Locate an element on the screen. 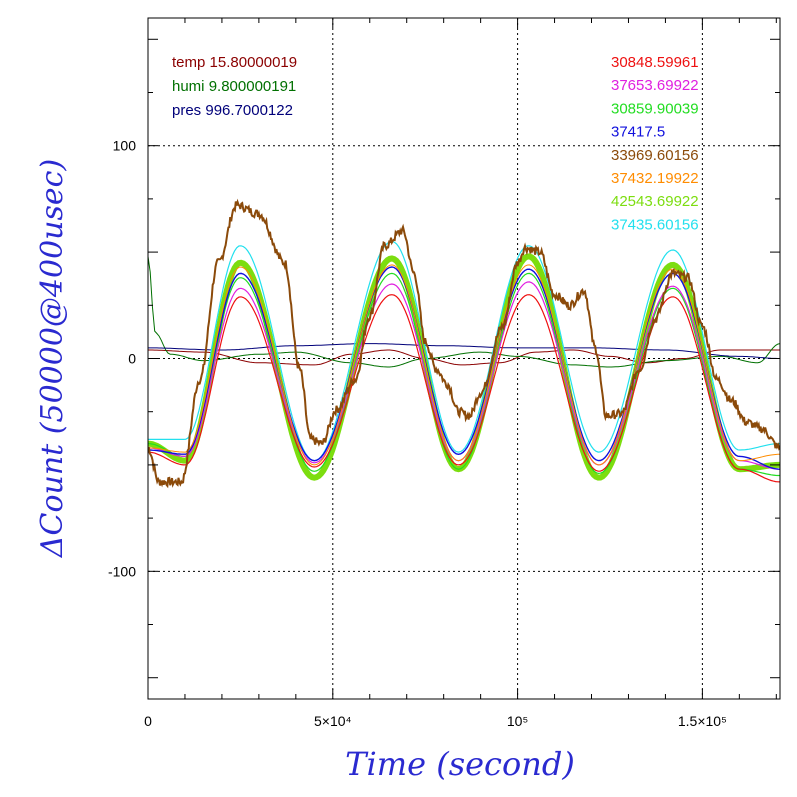  x-tick-label: 10⁵ is located at coordinates (517, 721).